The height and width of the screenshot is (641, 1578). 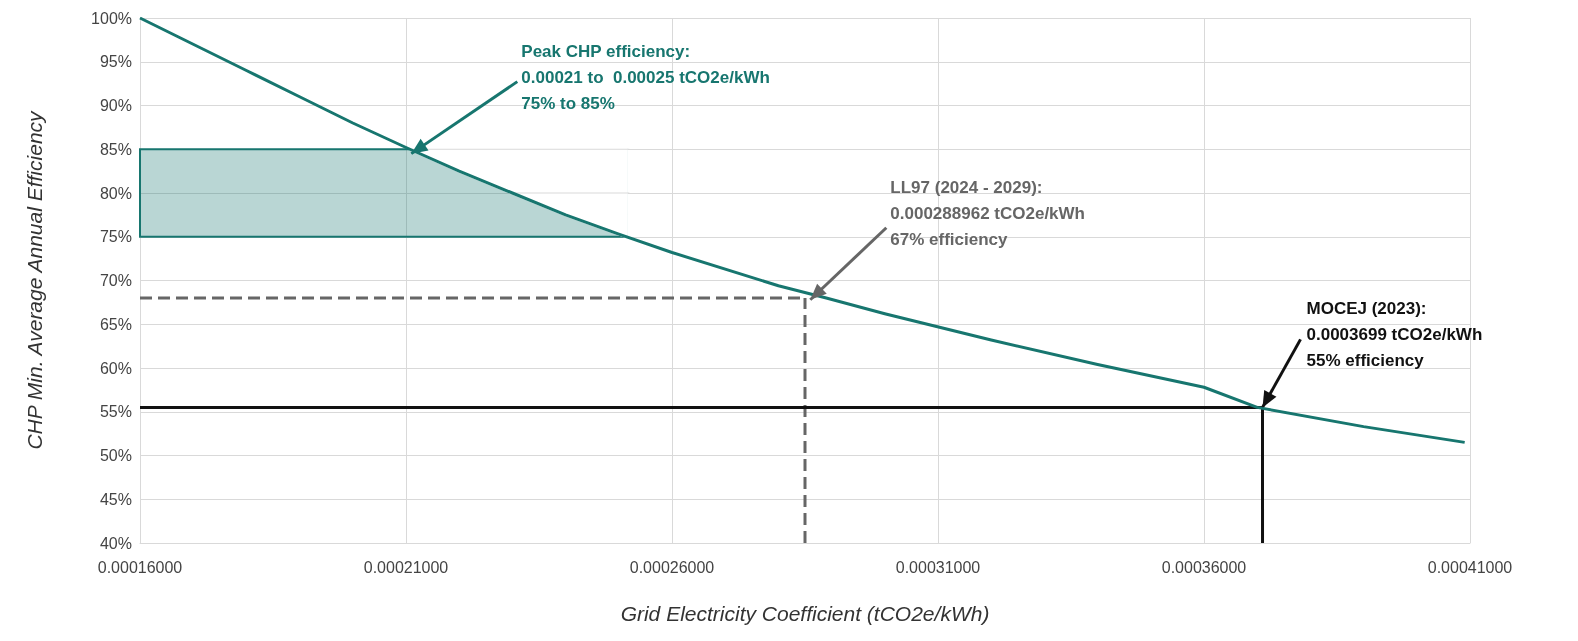 I want to click on y-tick-label: 55%, so click(x=115, y=412).